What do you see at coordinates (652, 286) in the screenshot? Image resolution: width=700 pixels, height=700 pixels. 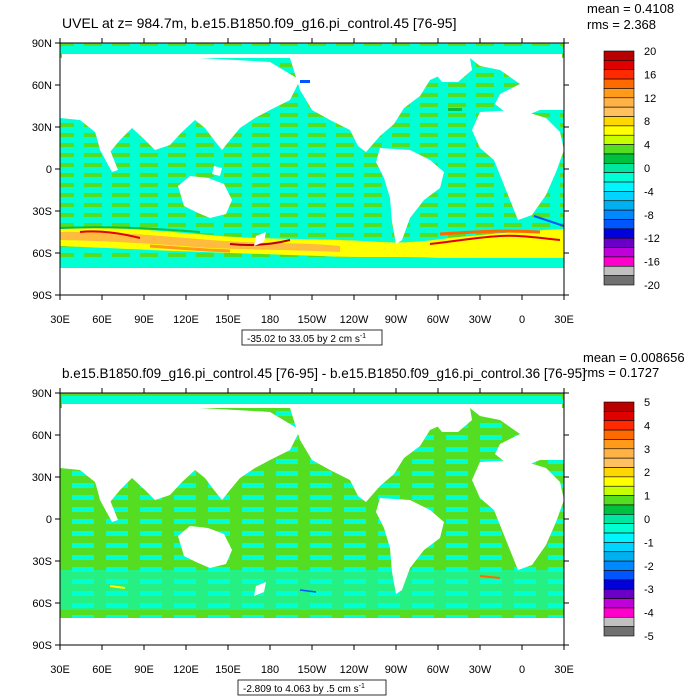 I see `panel-1-colorbar-label: -20` at bounding box center [652, 286].